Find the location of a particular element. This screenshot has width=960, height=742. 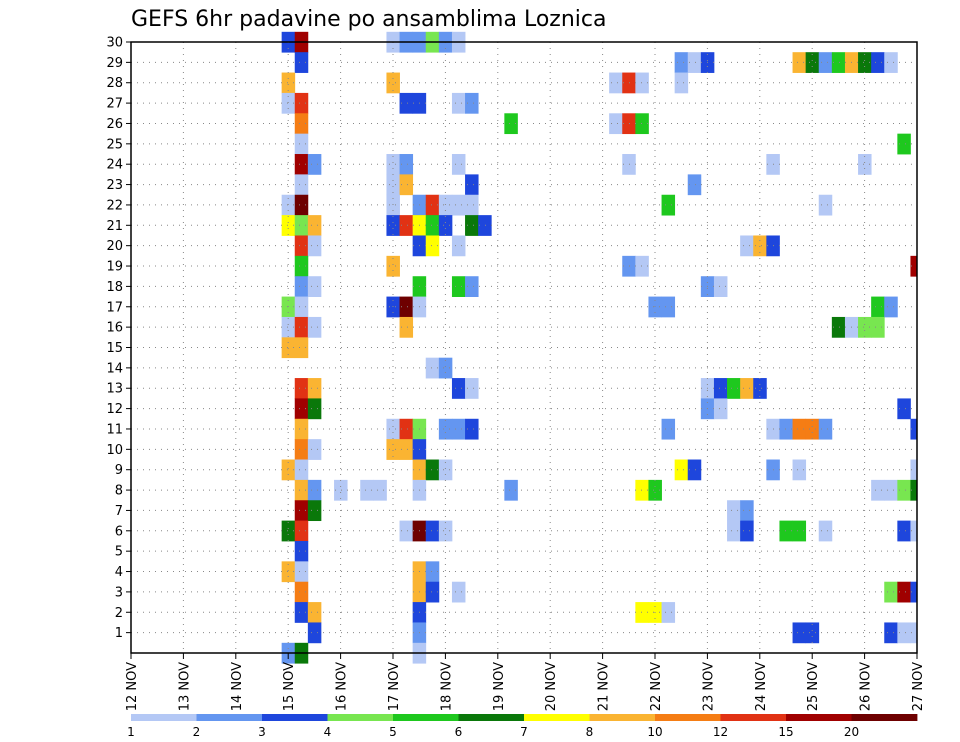

x-tick-label: 27 NOV is located at coordinates (918, 686).